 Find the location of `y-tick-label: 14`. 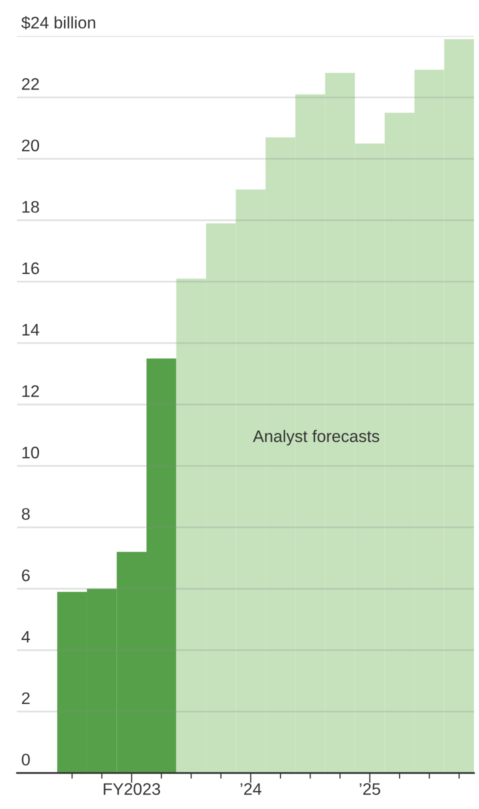

y-tick-label: 14 is located at coordinates (31, 330).